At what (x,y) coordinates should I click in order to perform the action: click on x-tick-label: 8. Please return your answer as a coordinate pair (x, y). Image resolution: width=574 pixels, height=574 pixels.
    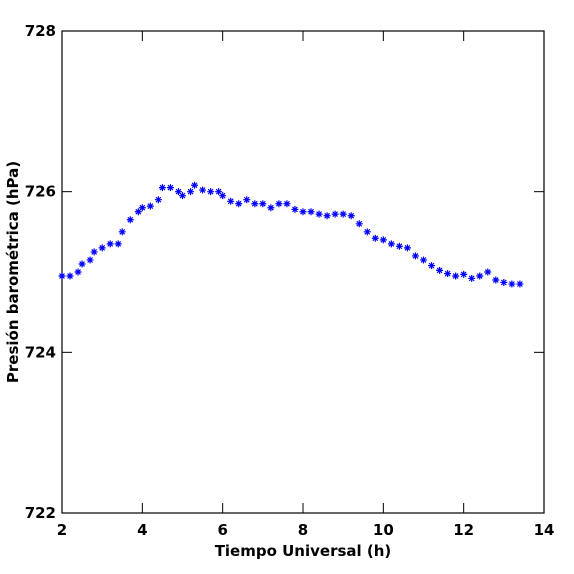
    Looking at the image, I should click on (303, 530).